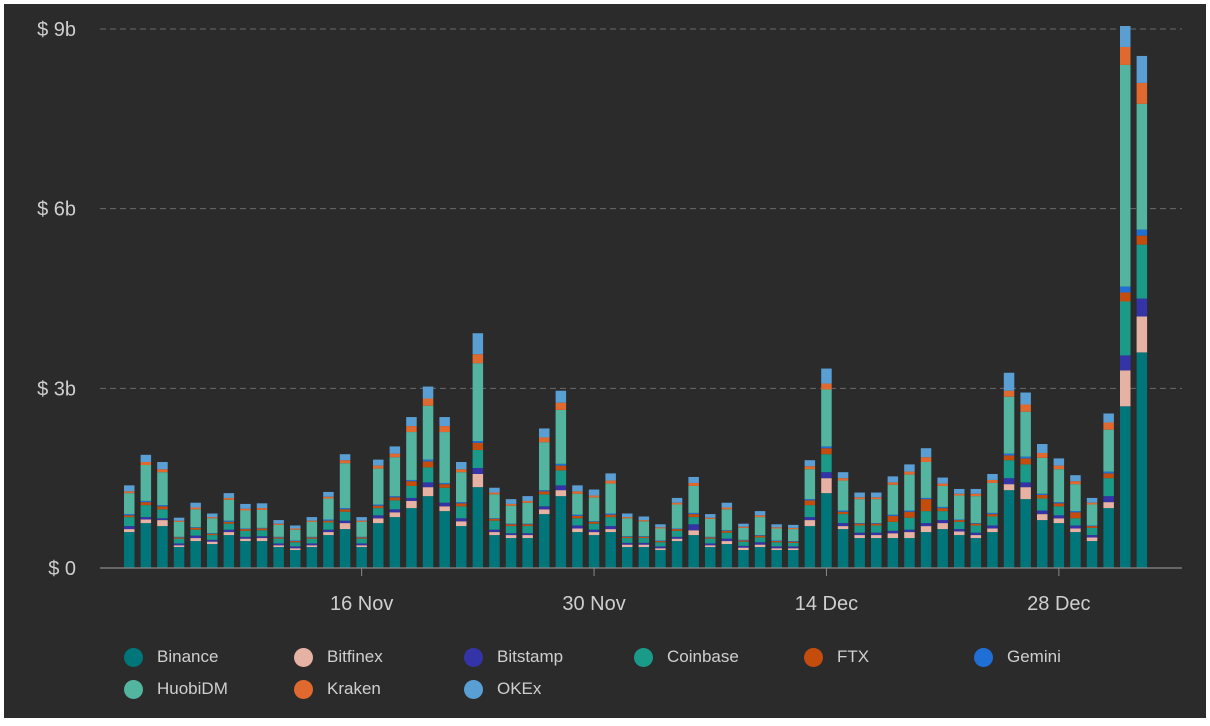  What do you see at coordinates (338, 657) in the screenshot?
I see `legend-item-bitfinex: Bitfinex` at bounding box center [338, 657].